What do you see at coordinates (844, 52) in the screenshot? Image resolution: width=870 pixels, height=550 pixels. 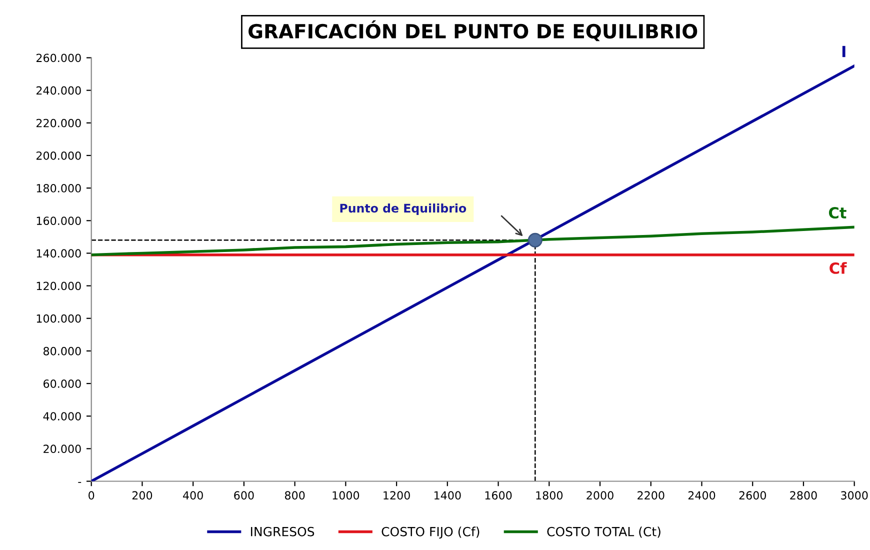 I see `text: I` at bounding box center [844, 52].